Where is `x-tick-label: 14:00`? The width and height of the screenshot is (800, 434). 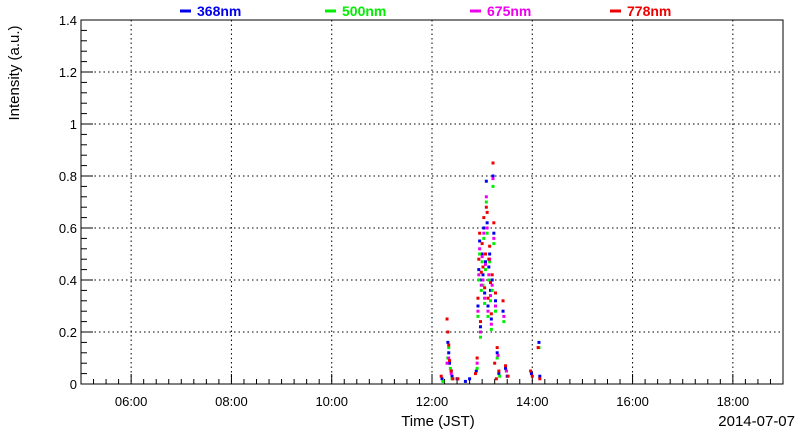 x-tick-label: 14:00 is located at coordinates (532, 401).